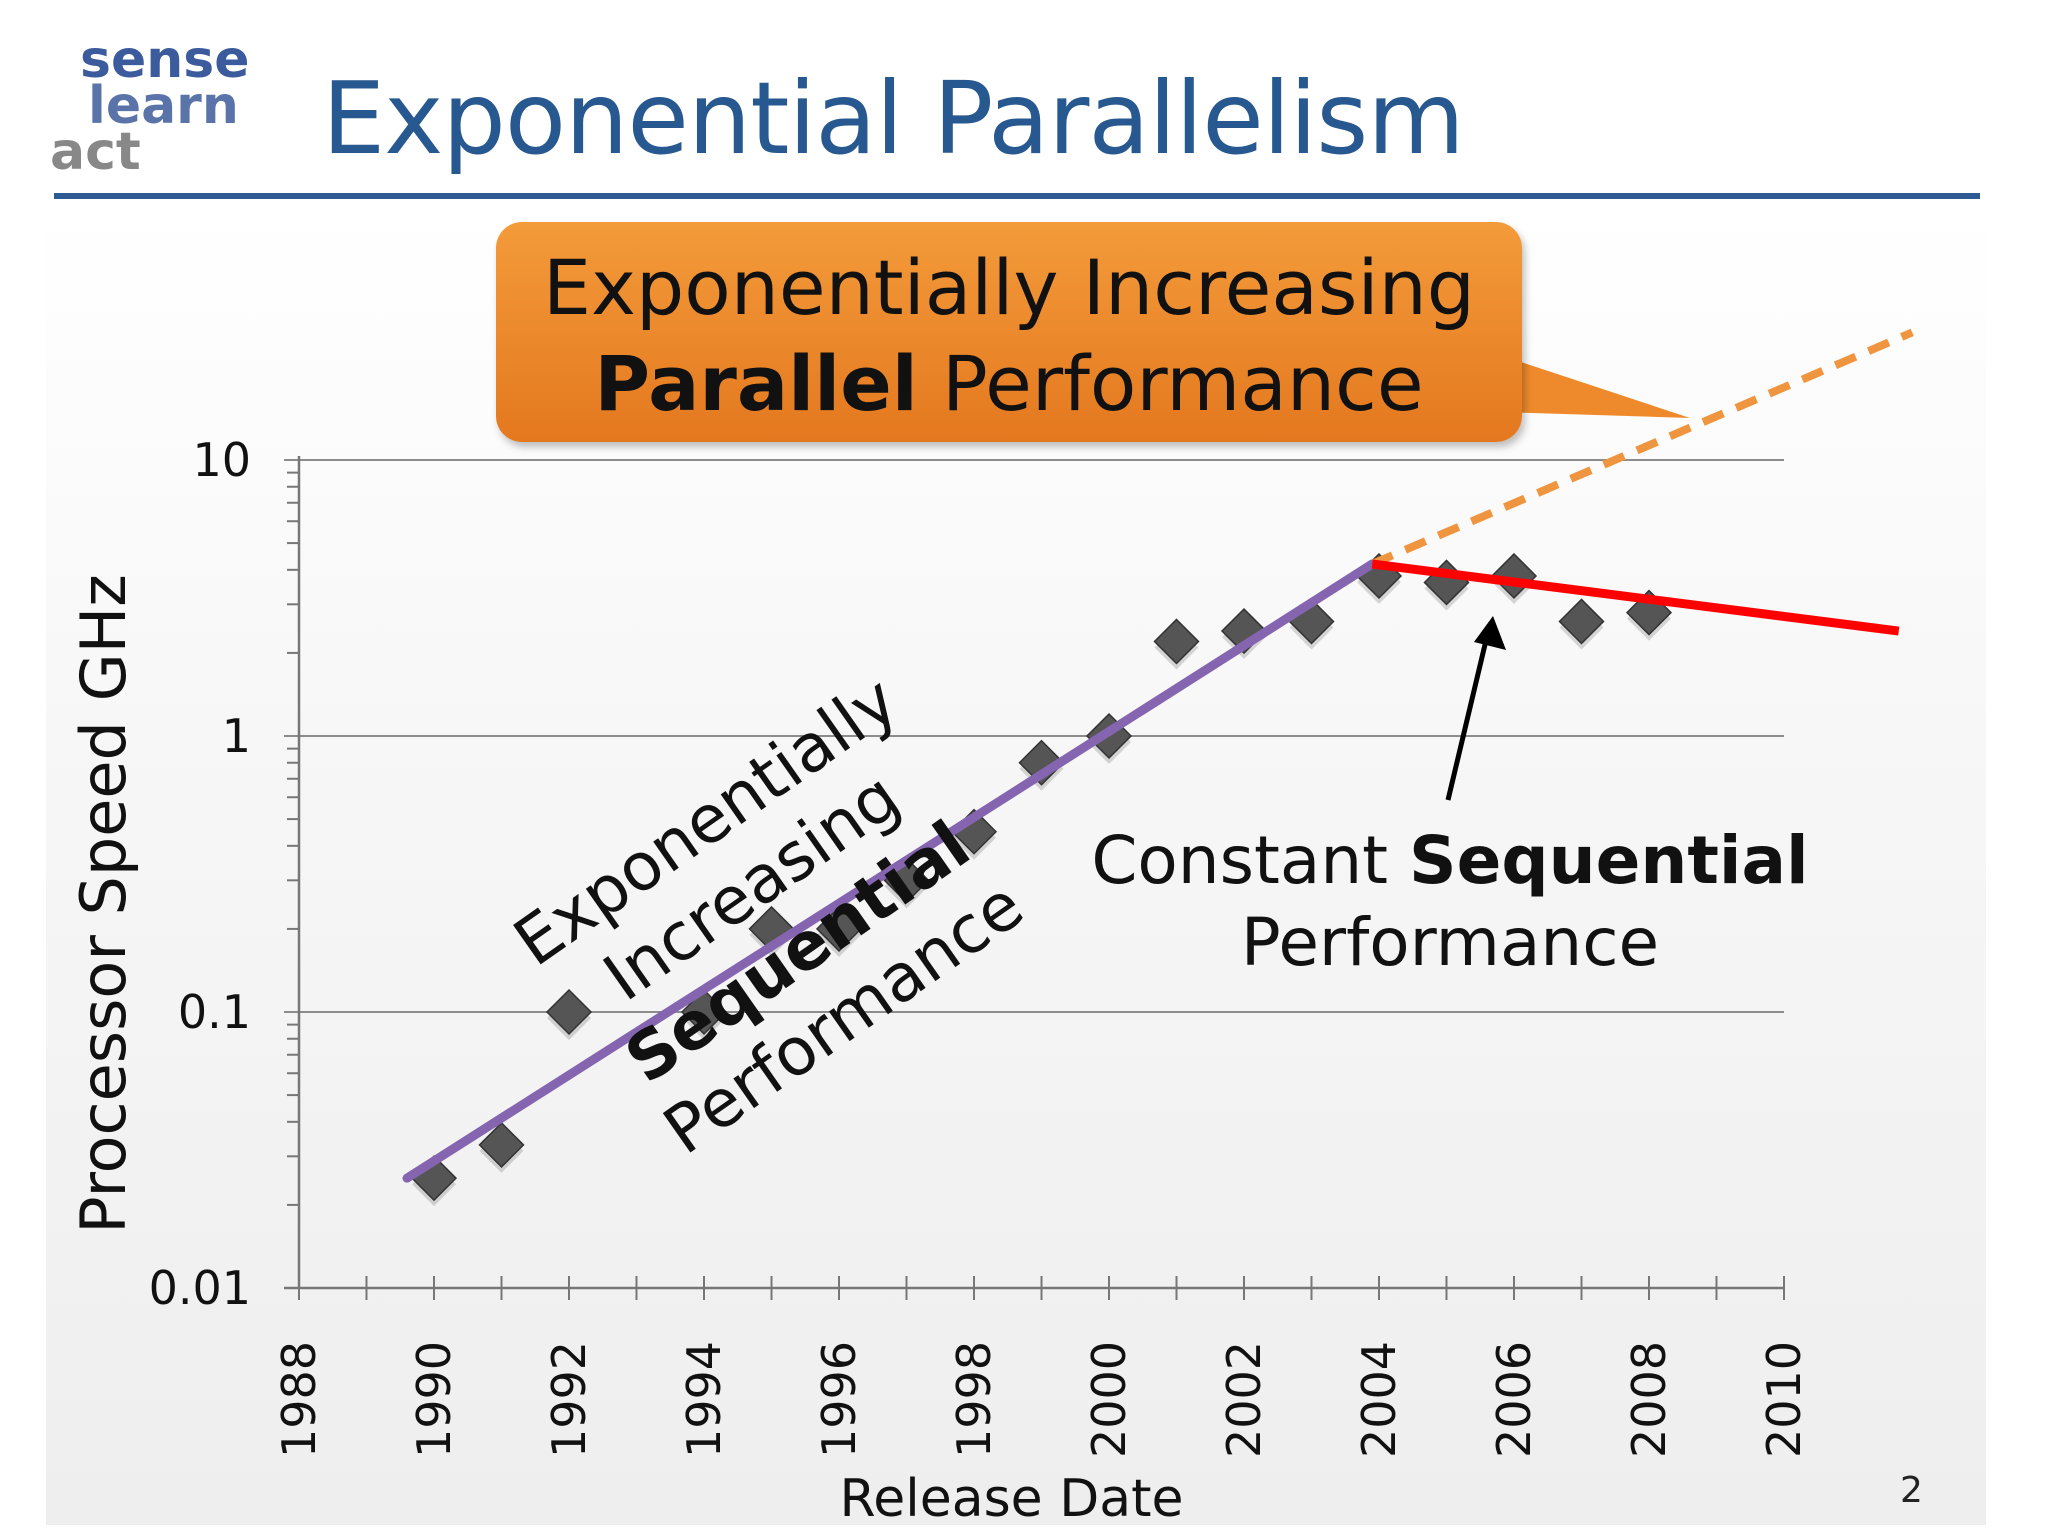  I want to click on x-tick-label: 2002, so click(1244, 1399).